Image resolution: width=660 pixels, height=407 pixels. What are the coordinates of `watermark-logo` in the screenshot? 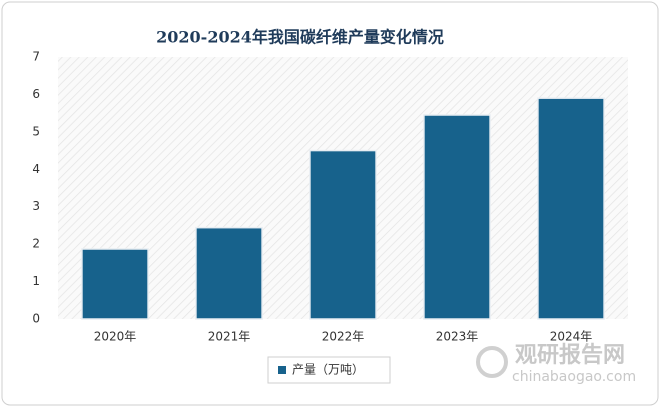 It's located at (492, 362).